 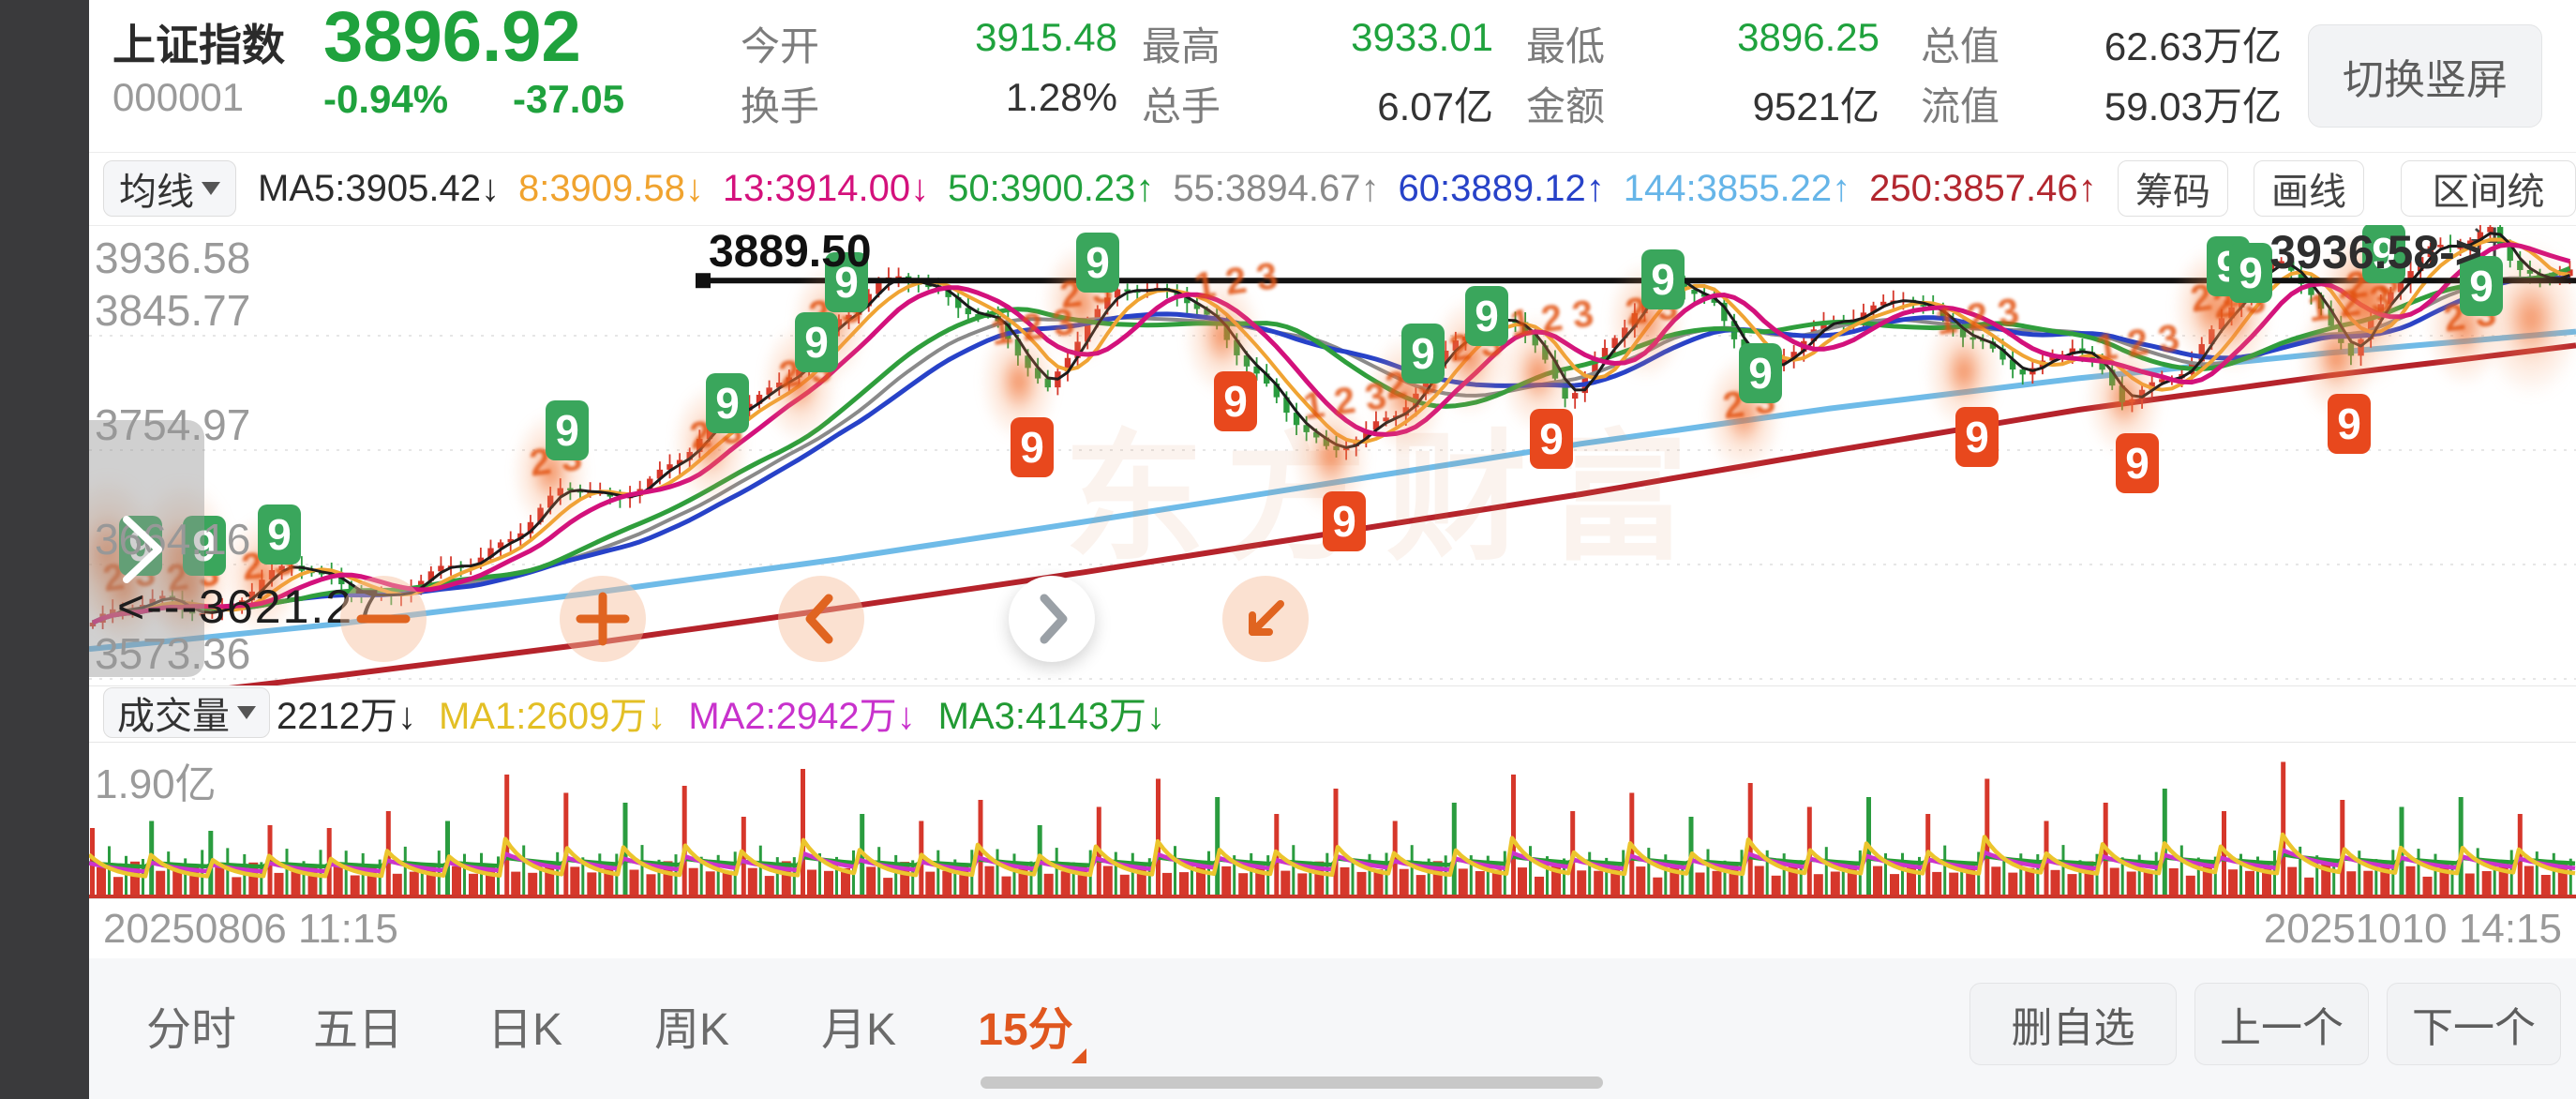 I want to click on axis-start-time: 20250806 11:15, so click(x=251, y=929).